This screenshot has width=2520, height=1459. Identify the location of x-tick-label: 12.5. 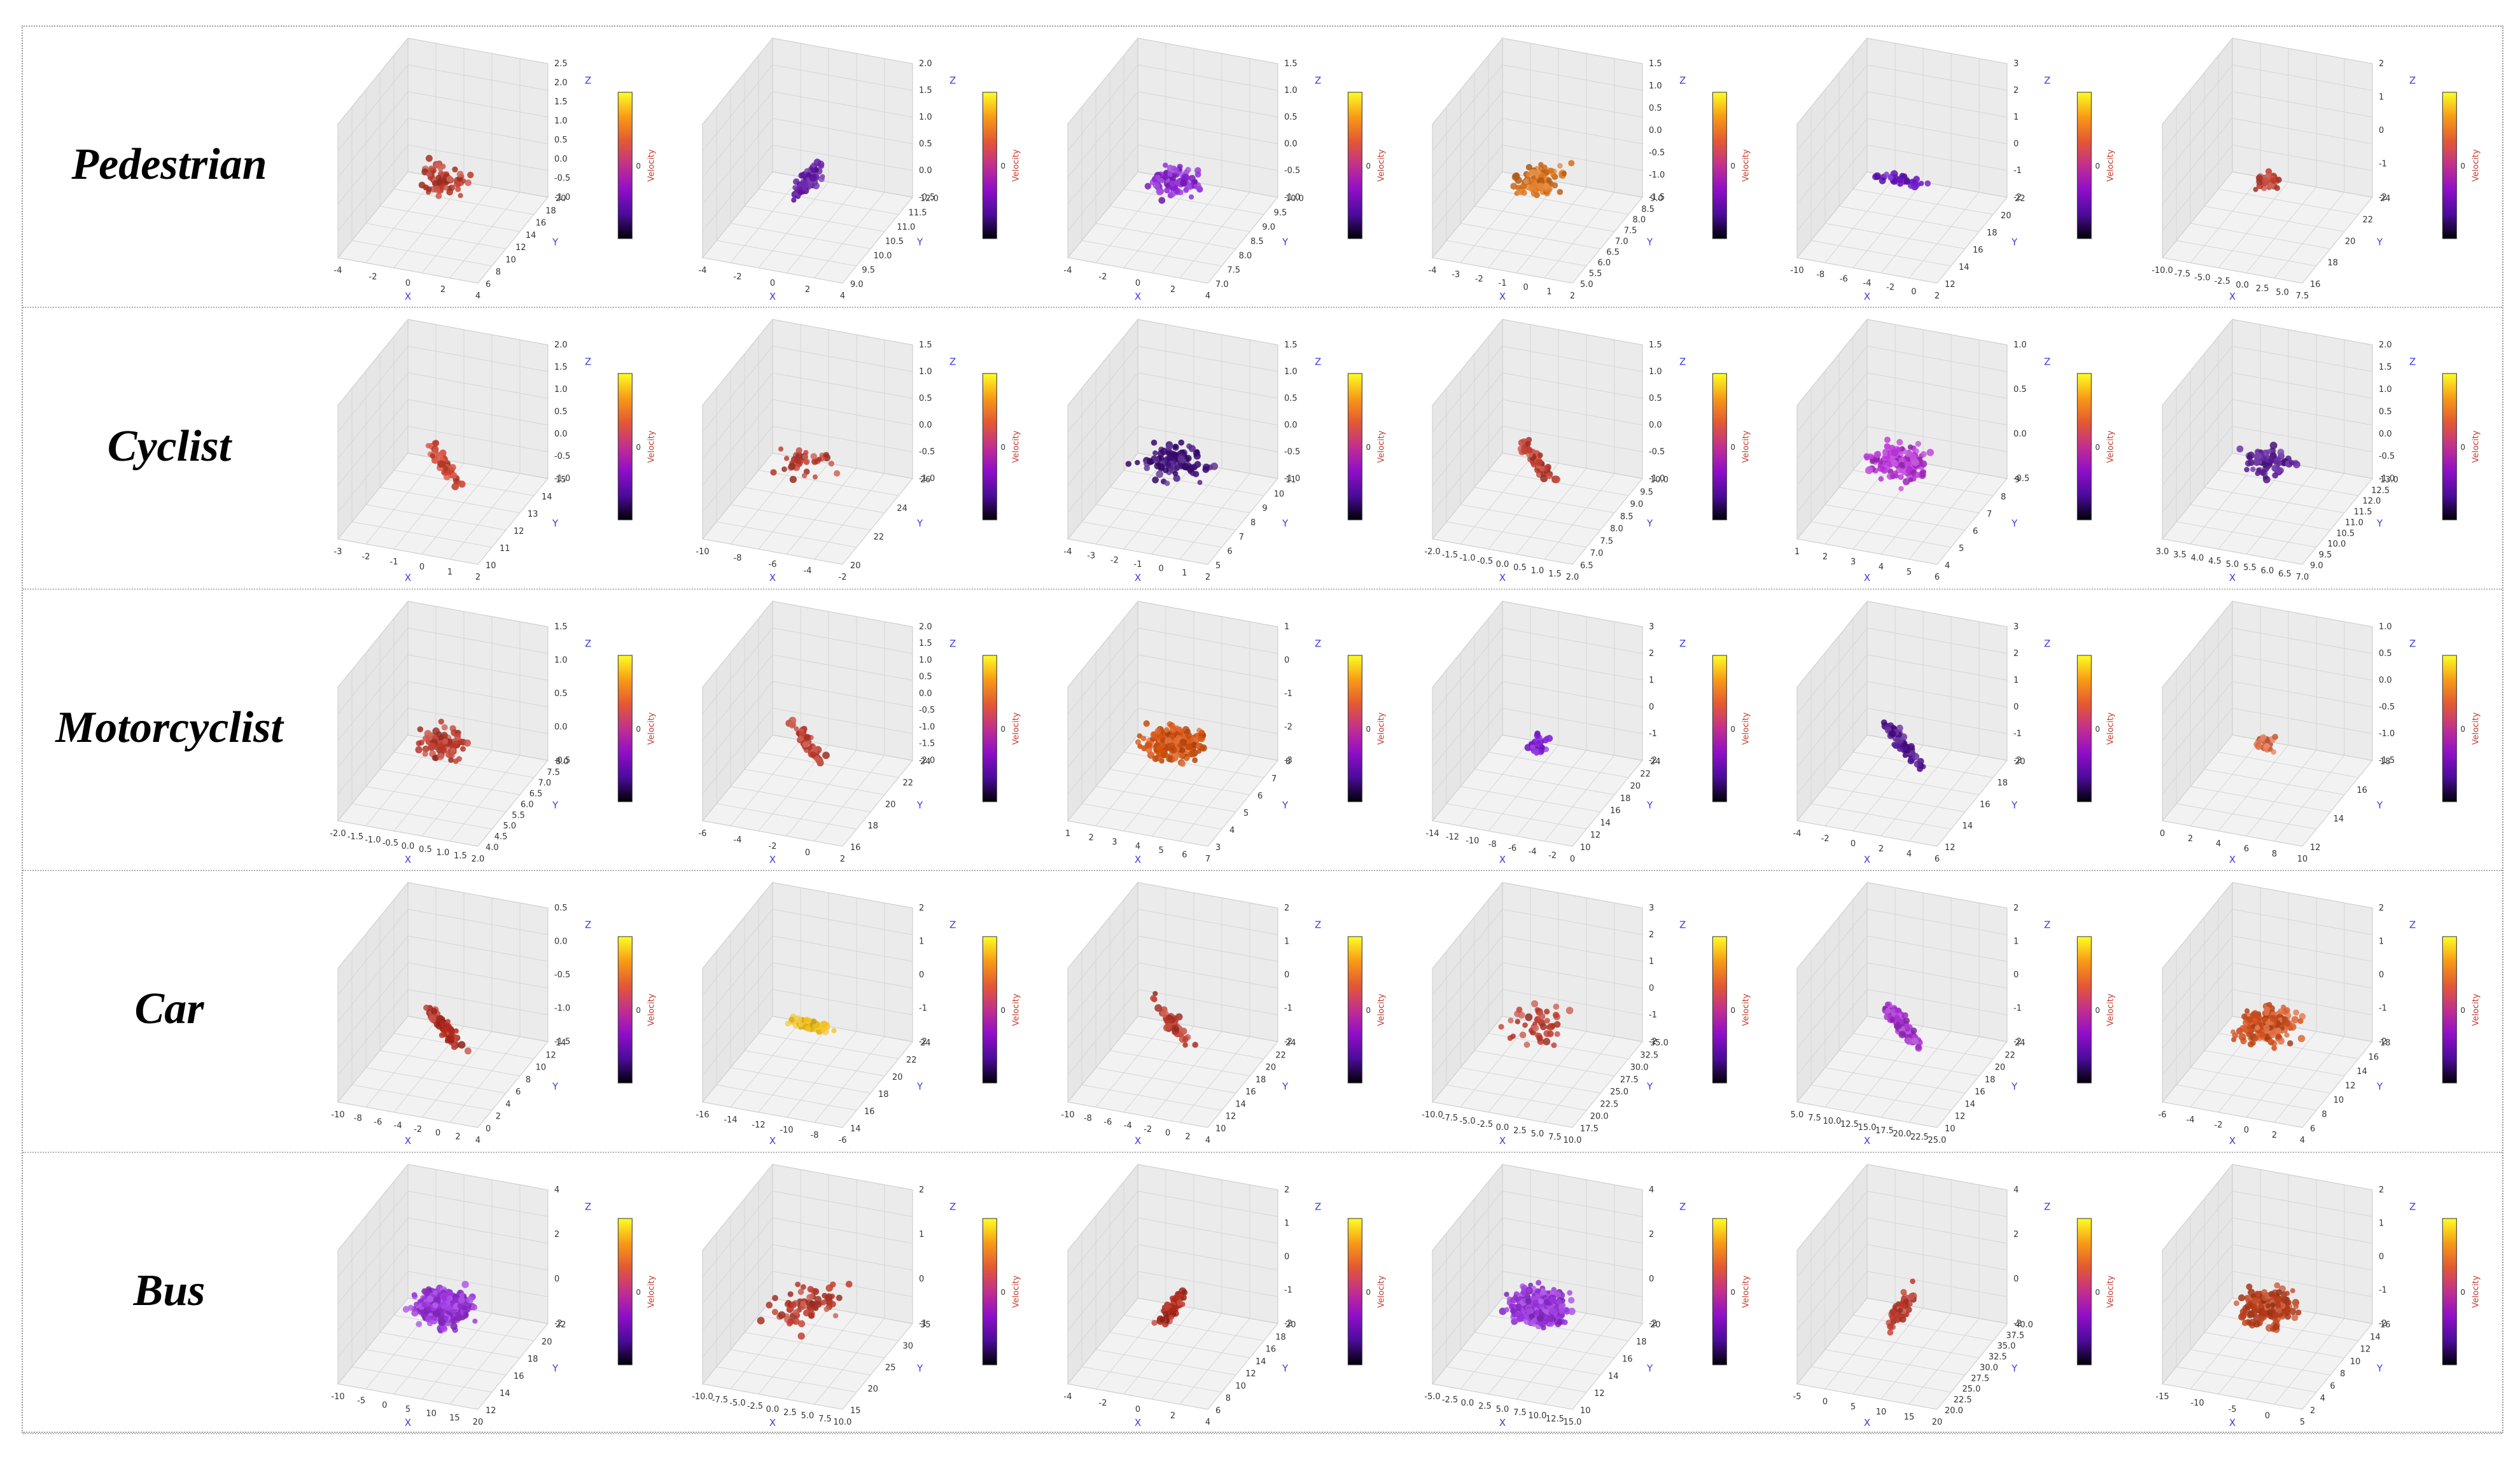
(1555, 1419).